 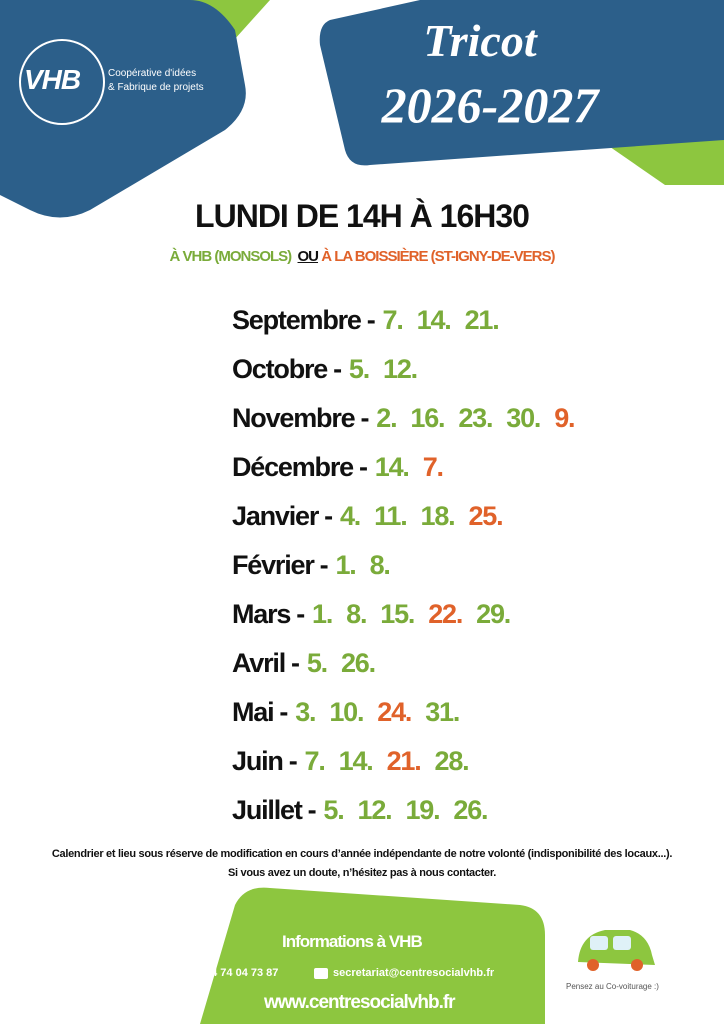 I want to click on date: 30., so click(x=523, y=418).